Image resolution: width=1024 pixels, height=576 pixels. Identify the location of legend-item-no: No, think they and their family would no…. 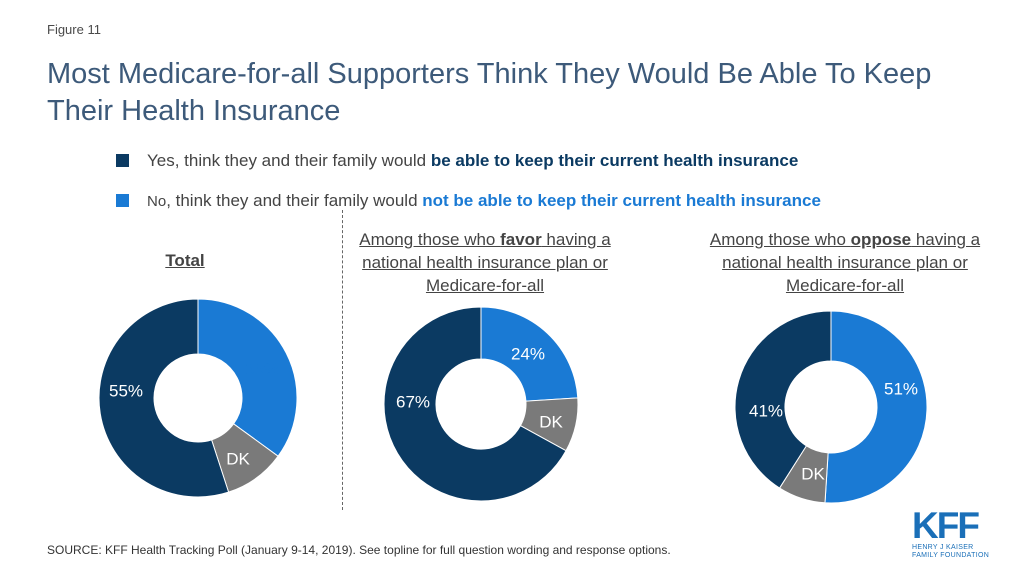
(468, 201).